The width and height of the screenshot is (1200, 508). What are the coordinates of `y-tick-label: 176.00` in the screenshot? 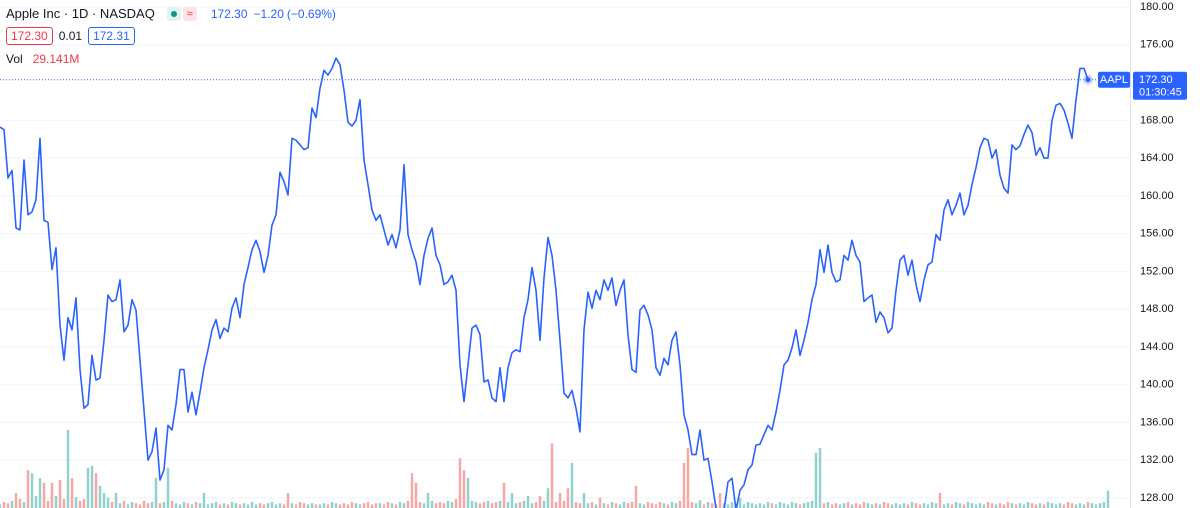 It's located at (1157, 45).